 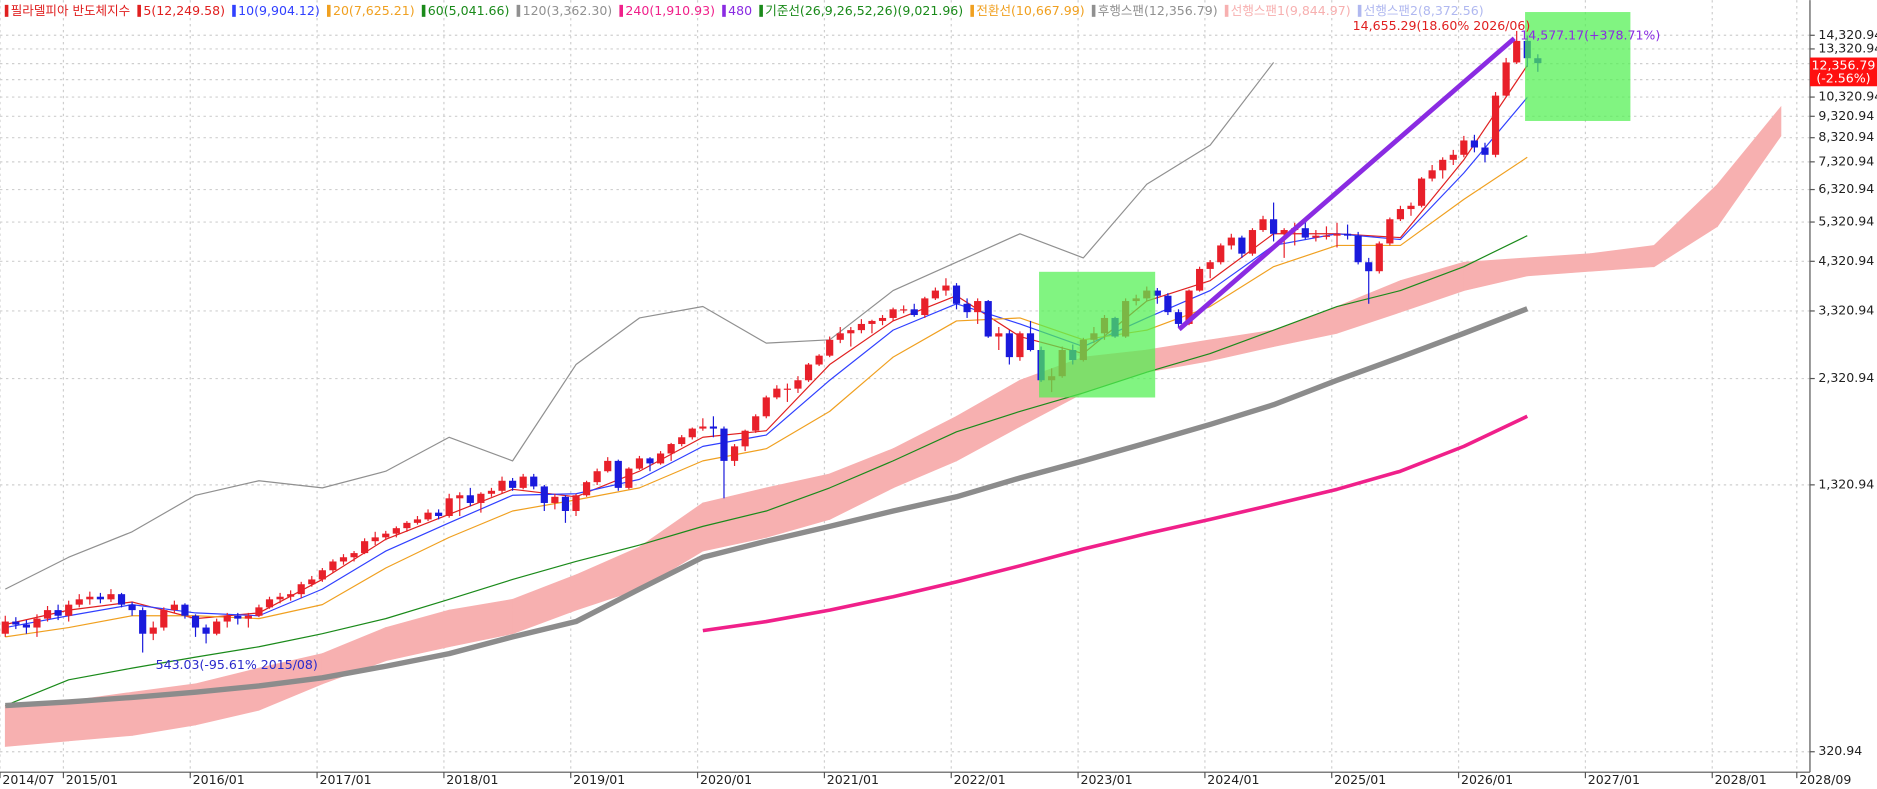 I want to click on y-tick-label: 7,320.94, so click(x=1846, y=160).